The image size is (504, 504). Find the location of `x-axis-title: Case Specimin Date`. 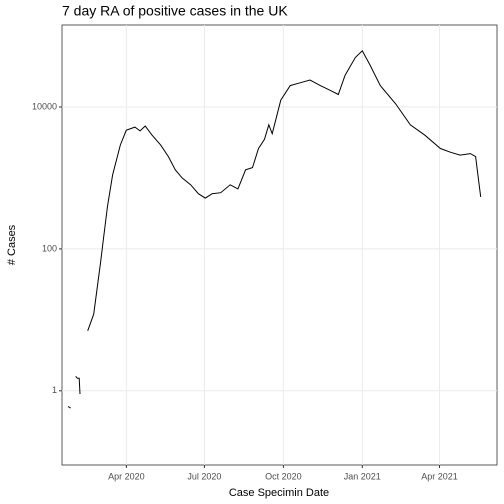

x-axis-title: Case Specimin Date is located at coordinates (279, 493).